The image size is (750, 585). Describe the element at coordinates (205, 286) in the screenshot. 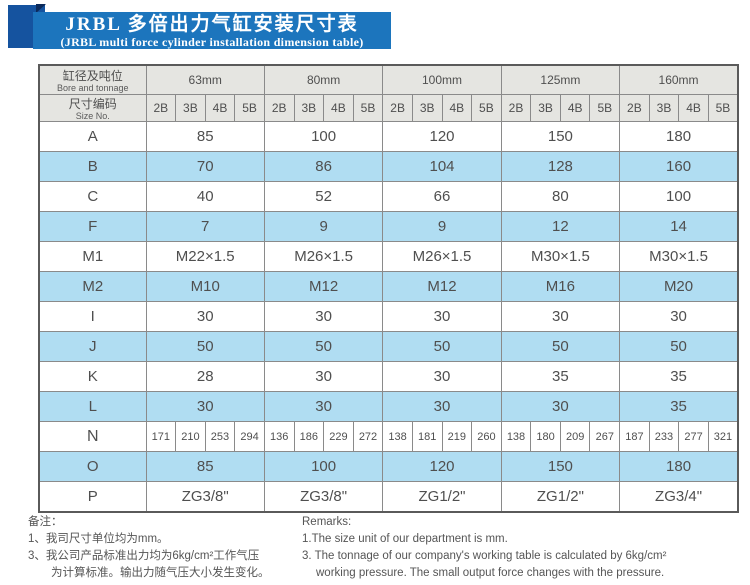

I see `value-cell: M10` at that location.